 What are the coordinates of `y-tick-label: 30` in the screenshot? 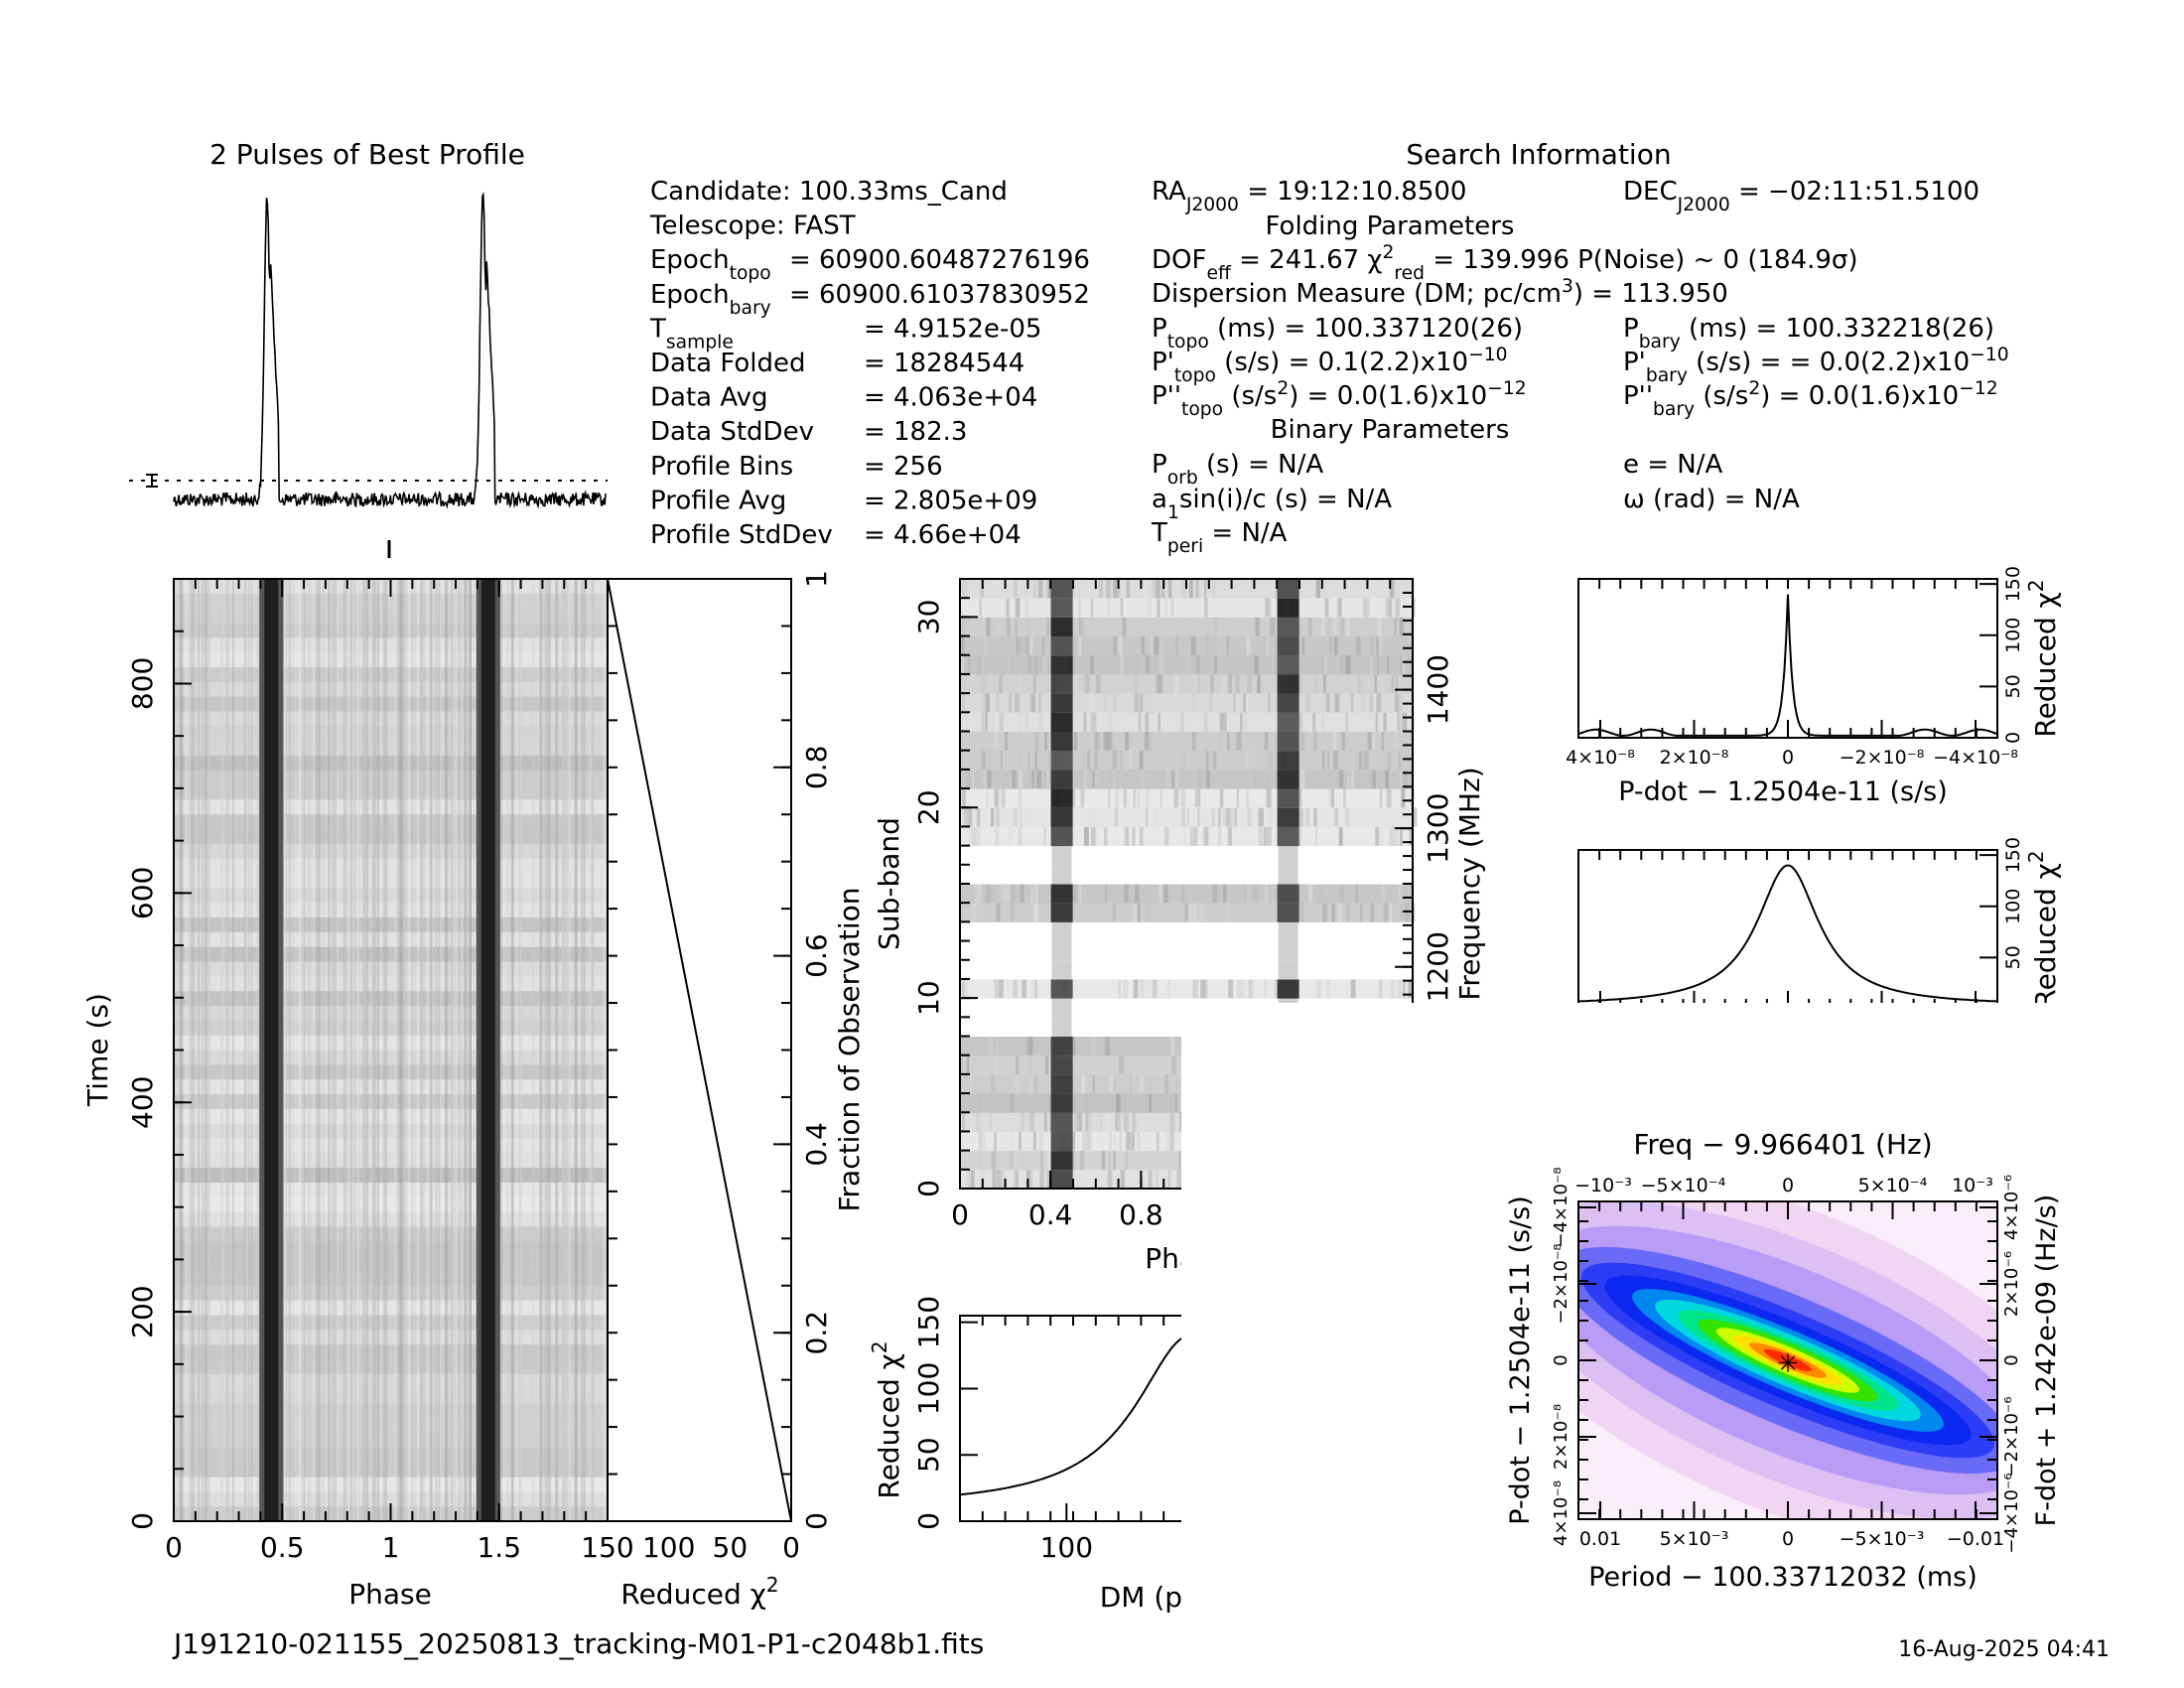 It's located at (928, 617).